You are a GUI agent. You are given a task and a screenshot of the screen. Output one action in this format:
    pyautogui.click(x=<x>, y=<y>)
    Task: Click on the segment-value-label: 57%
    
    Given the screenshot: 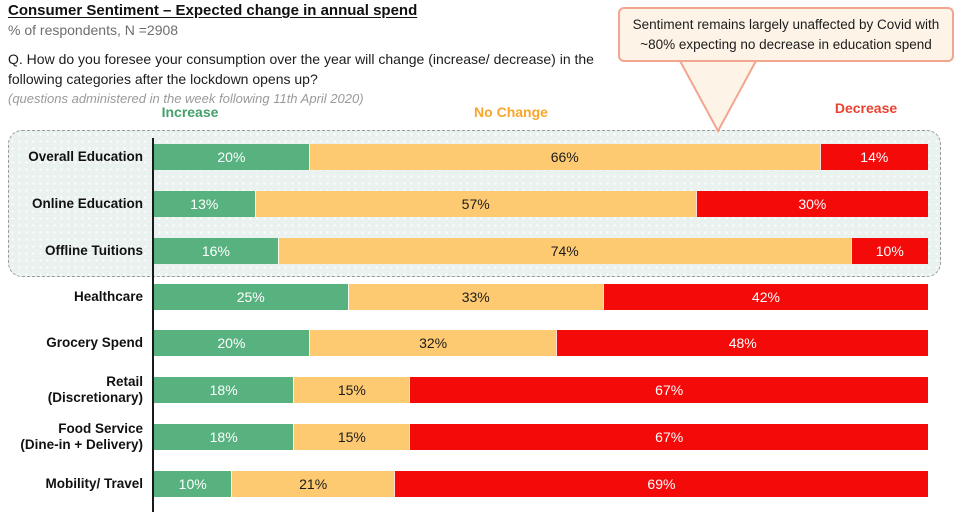 What is the action you would take?
    pyautogui.click(x=475, y=204)
    